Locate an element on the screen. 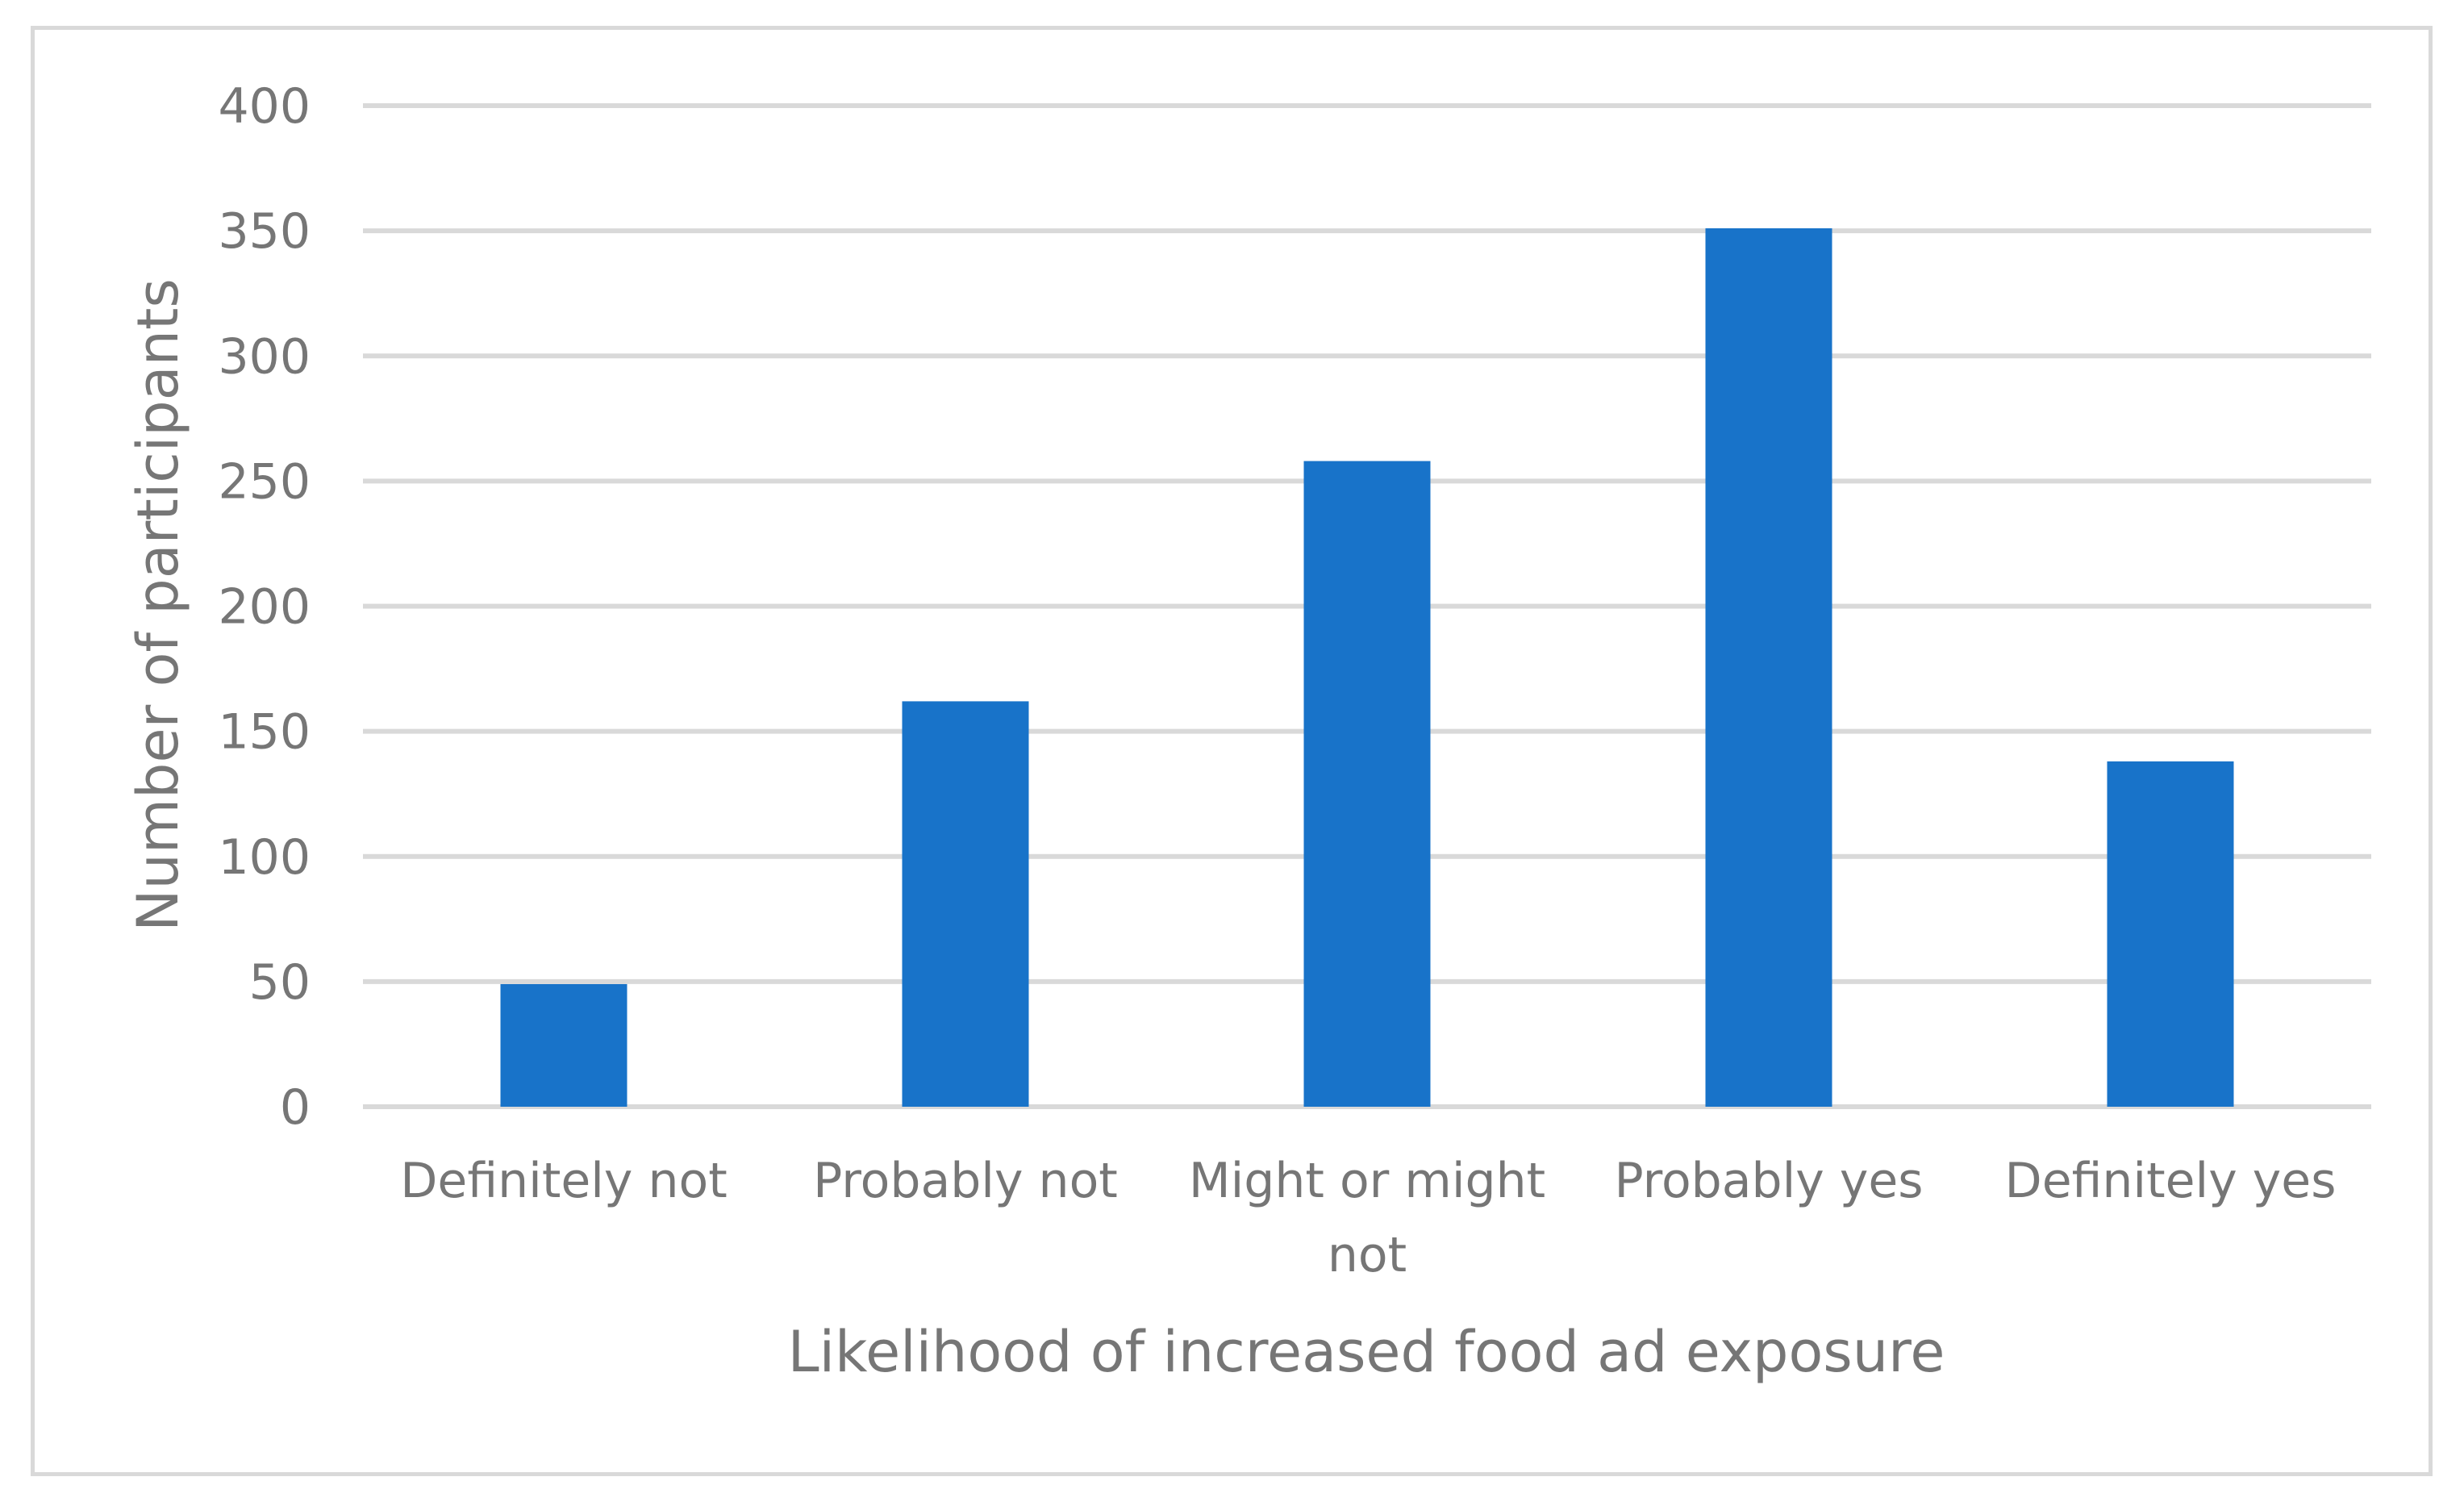 Image resolution: width=2464 pixels, height=1502 pixels. x-tick-label: Definitely not is located at coordinates (564, 1181).